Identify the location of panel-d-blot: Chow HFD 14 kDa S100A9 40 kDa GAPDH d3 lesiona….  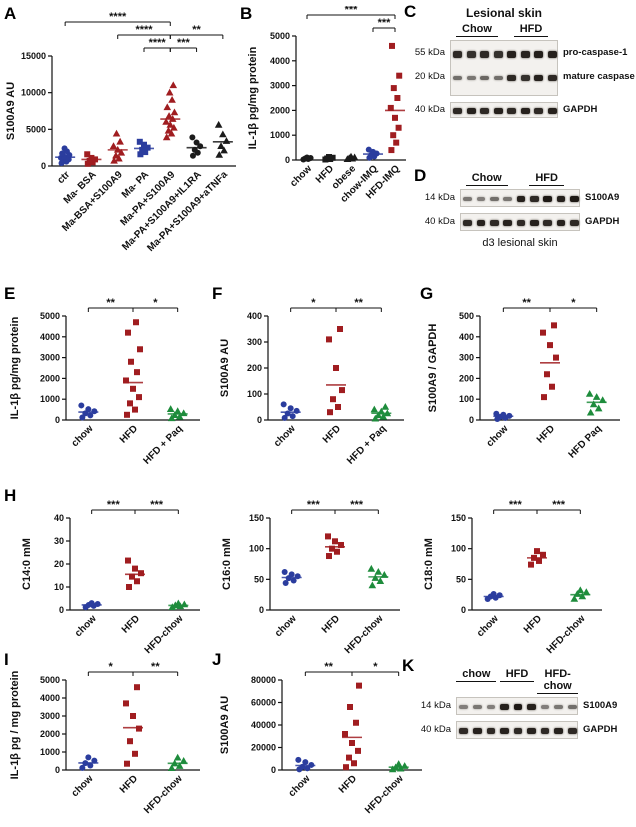
(527, 210).